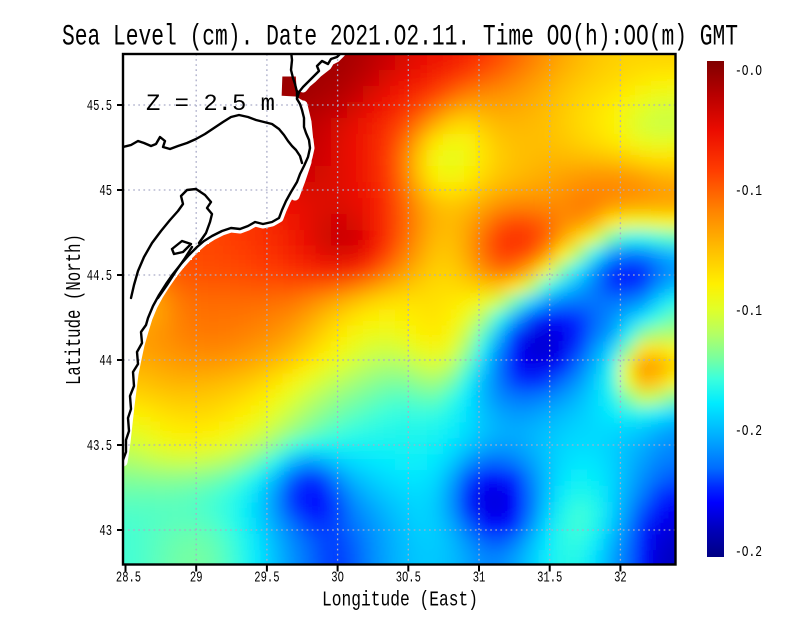  What do you see at coordinates (266, 579) in the screenshot?
I see `svg-text: 29.5` at bounding box center [266, 579].